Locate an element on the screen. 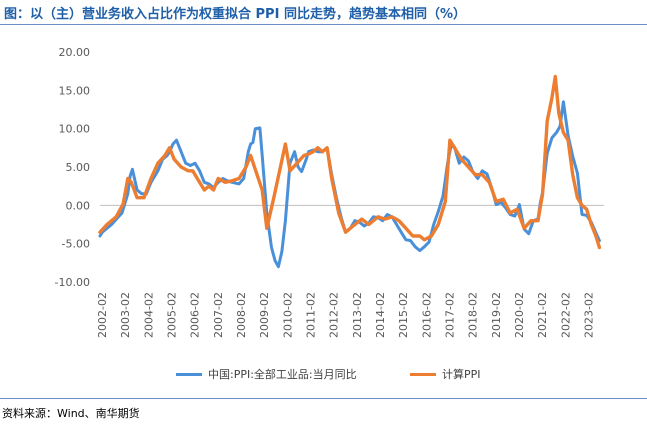 This screenshot has width=647, height=424. legend-item-ppi-official: 中国:PPI:全部工业品:当月同比 is located at coordinates (266, 374).